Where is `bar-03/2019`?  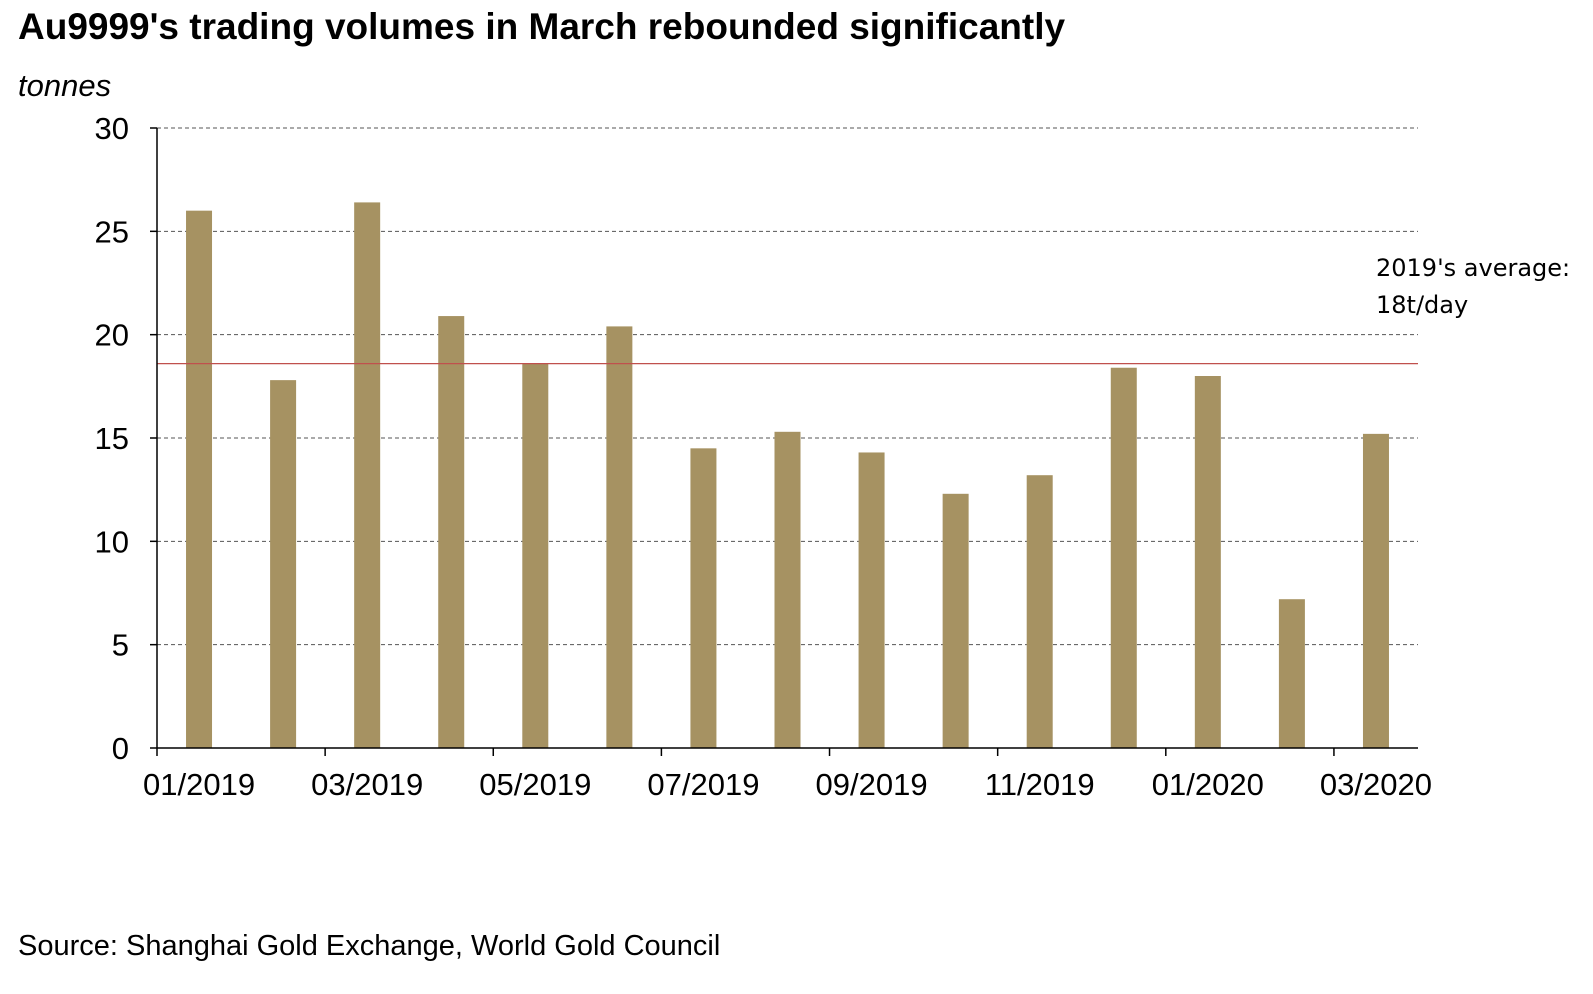
bar-03/2019 is located at coordinates (367, 475).